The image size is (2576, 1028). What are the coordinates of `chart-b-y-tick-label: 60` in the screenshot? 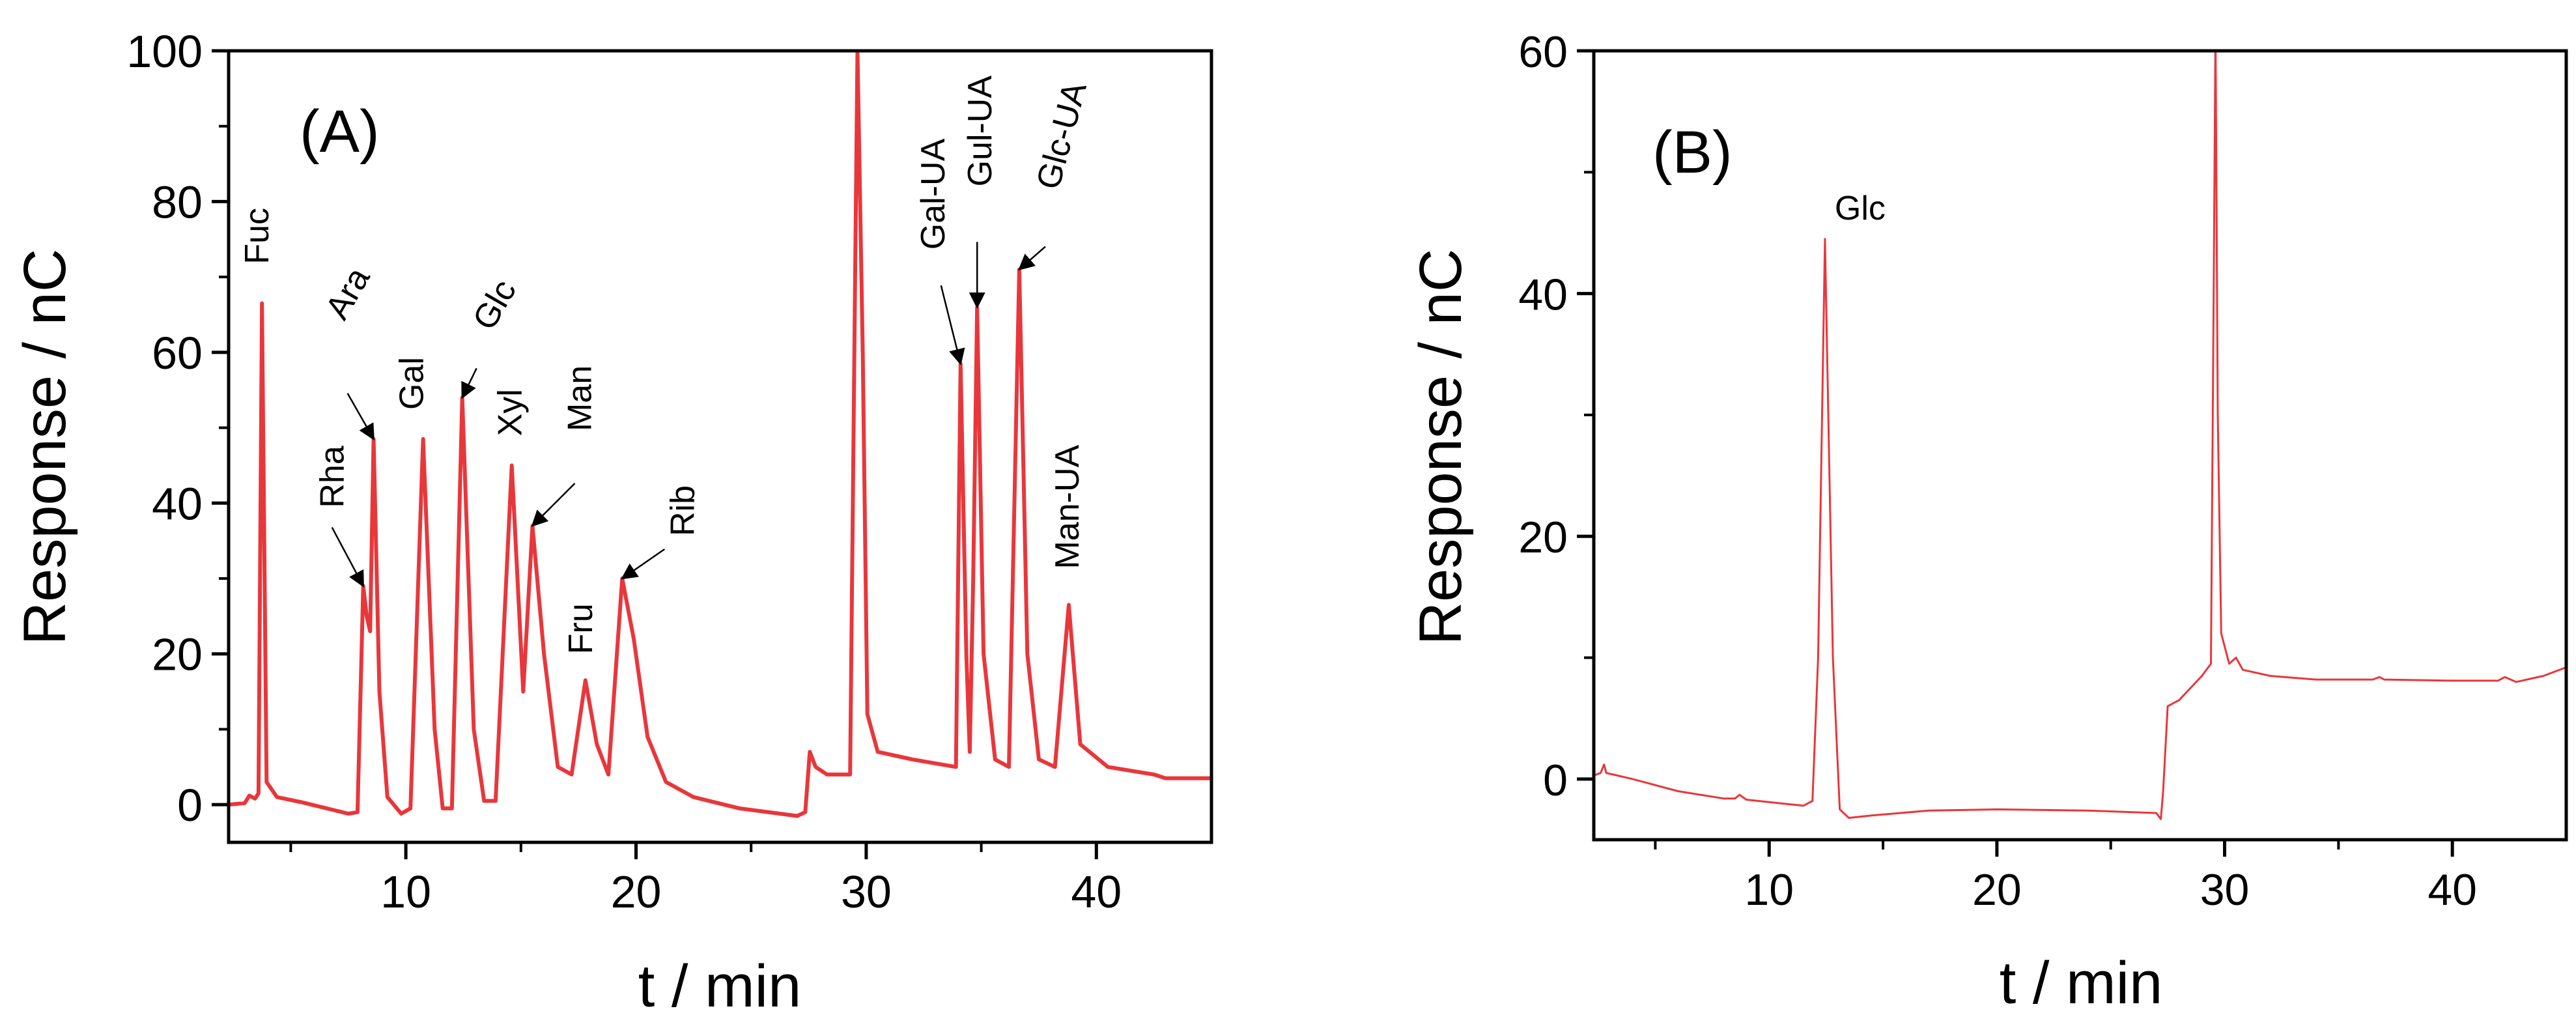 It's located at (1543, 52).